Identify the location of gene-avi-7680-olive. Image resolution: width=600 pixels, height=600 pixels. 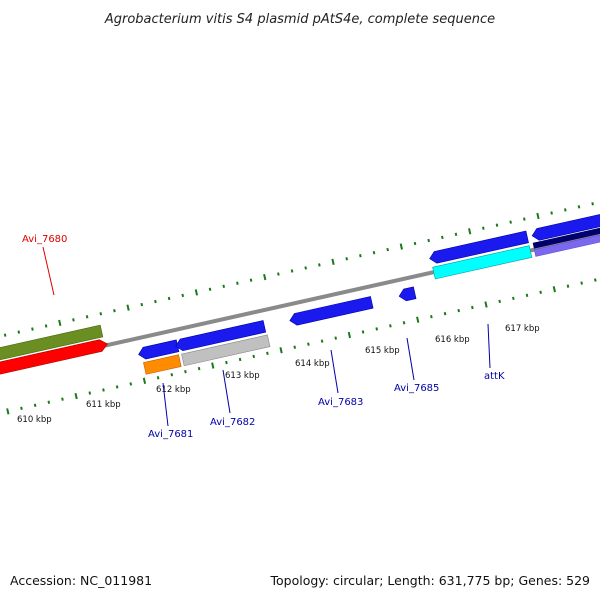
(52, 350).